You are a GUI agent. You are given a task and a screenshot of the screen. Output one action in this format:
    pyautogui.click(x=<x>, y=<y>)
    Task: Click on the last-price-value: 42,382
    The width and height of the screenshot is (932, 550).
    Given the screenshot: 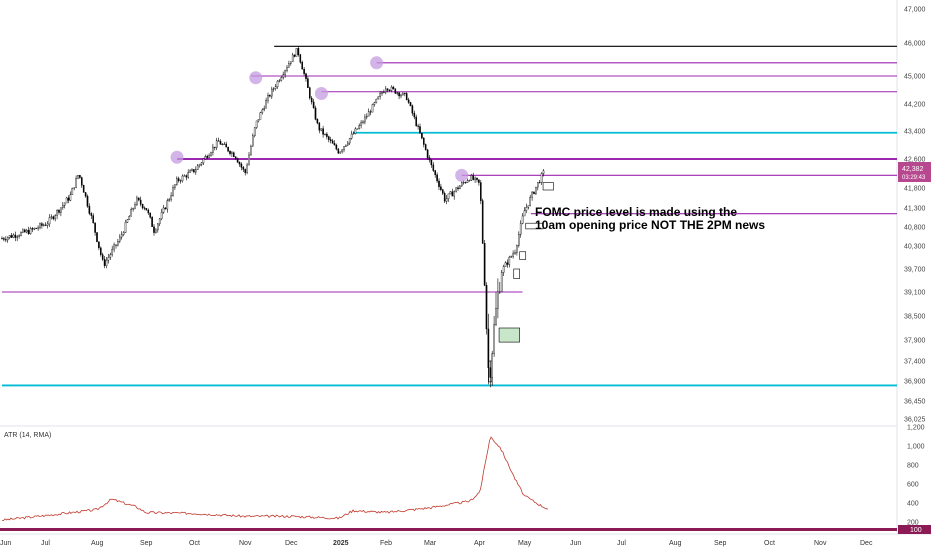 What is the action you would take?
    pyautogui.click(x=913, y=169)
    